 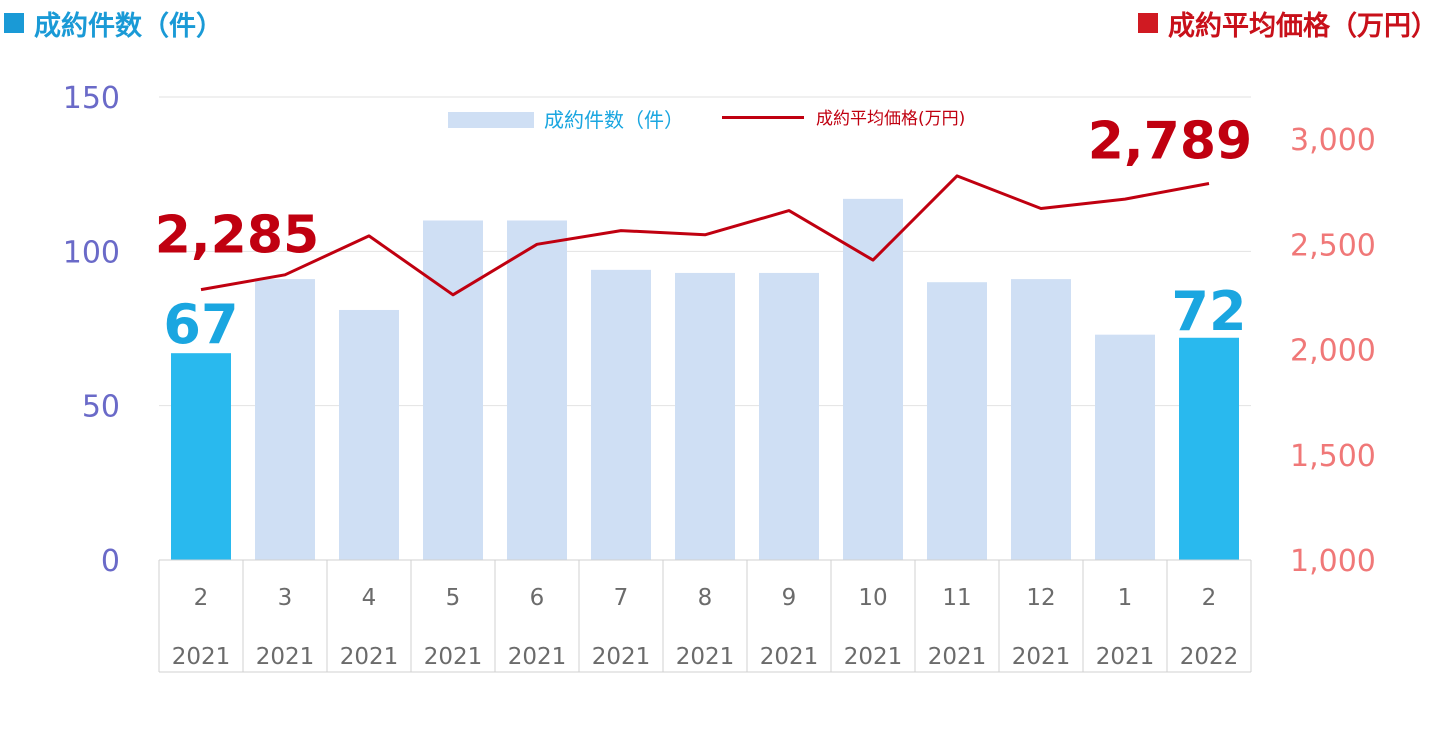 I want to click on x-tick-month: 12, so click(x=1040, y=598).